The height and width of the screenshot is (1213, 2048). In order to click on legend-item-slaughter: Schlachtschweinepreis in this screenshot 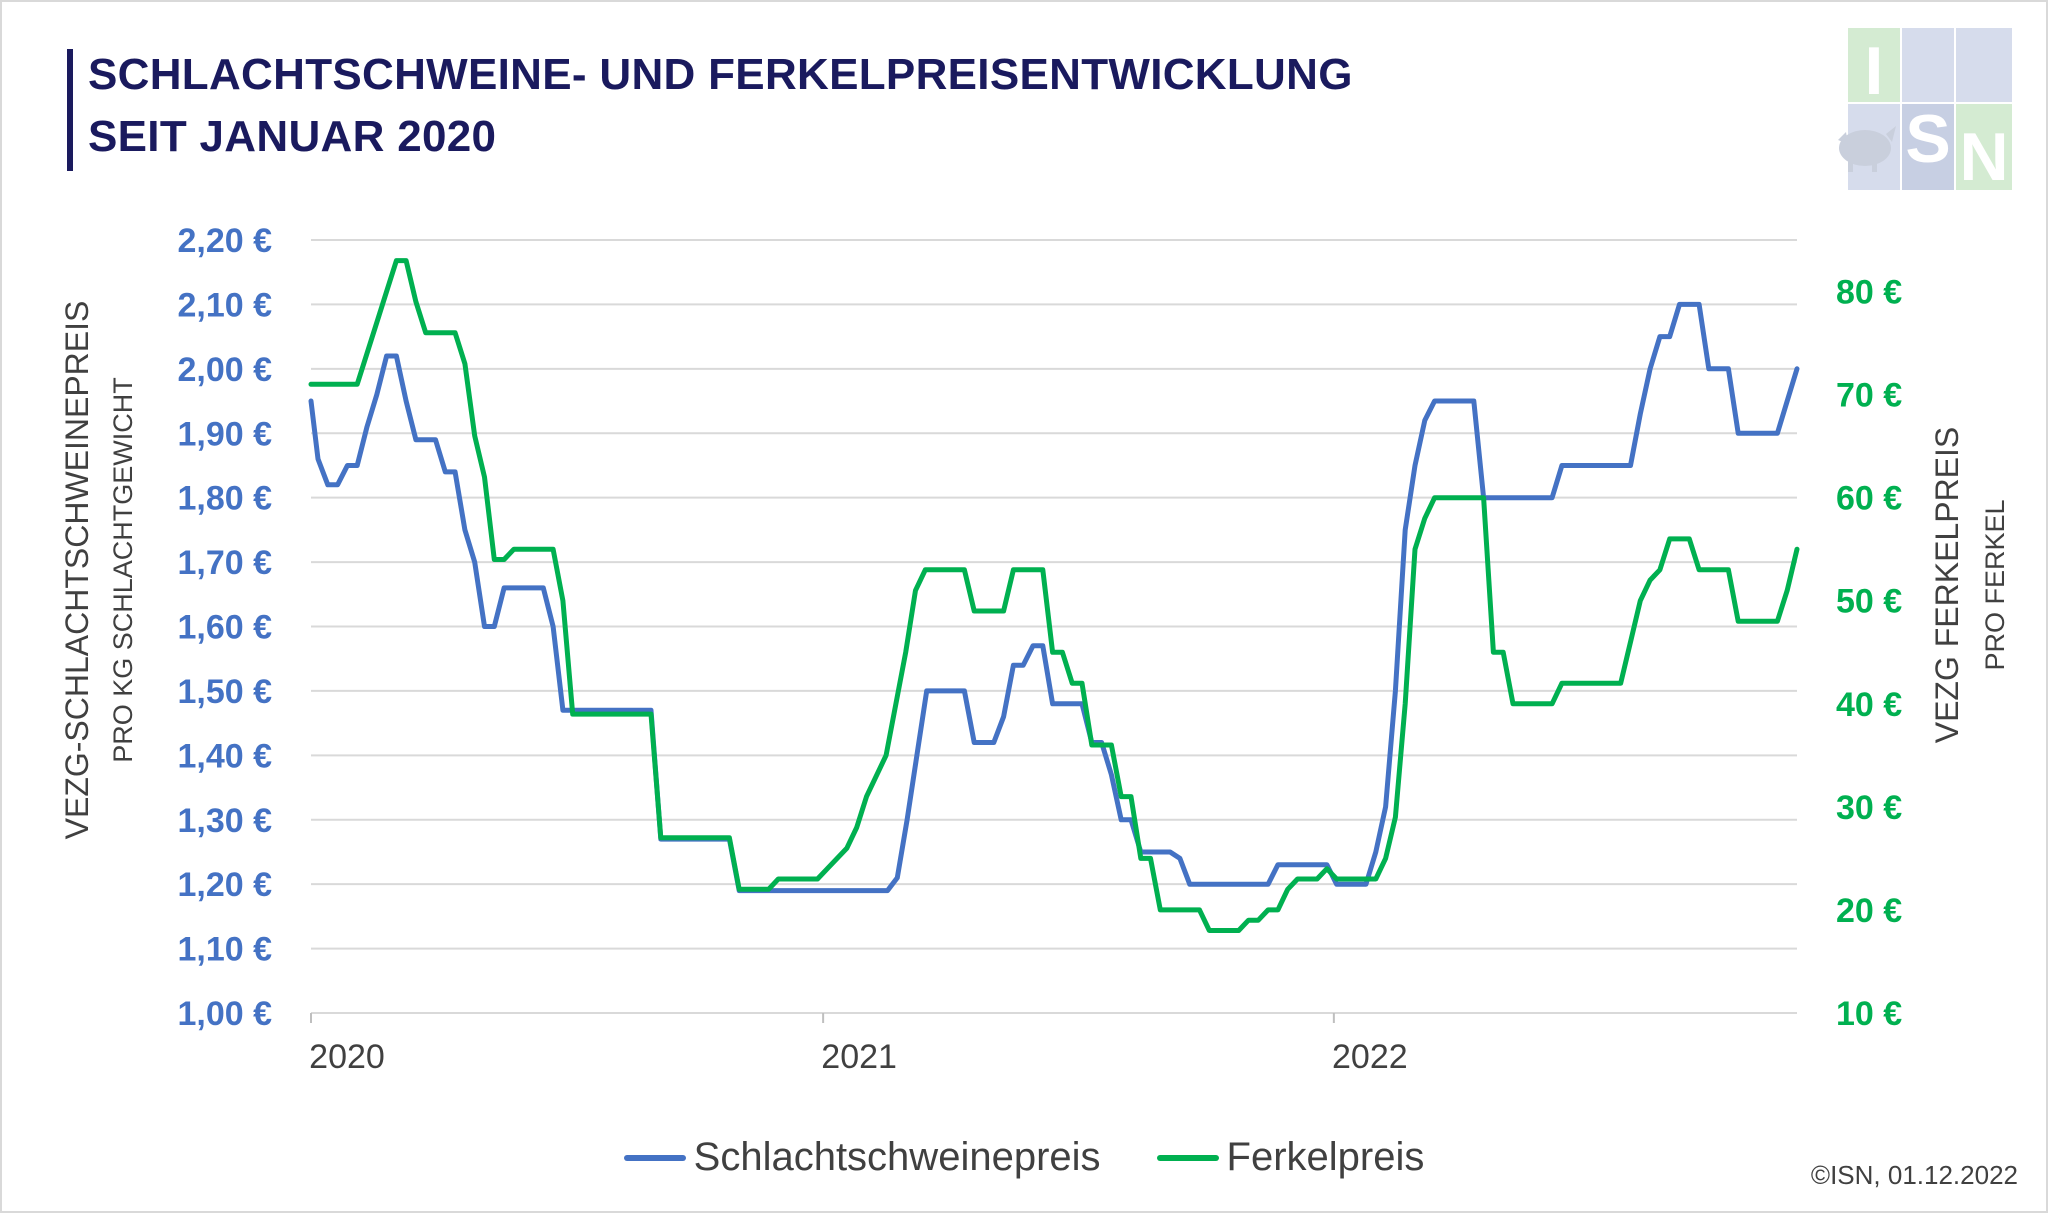, I will do `click(862, 1157)`.